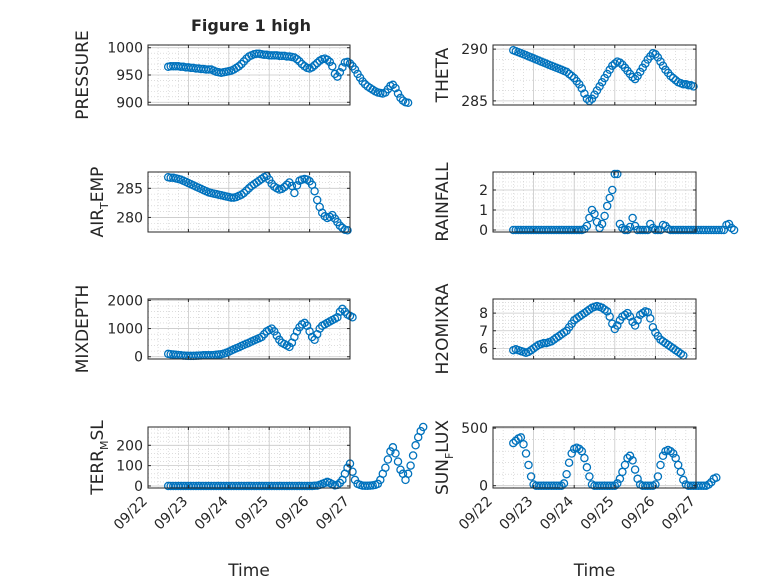 This screenshot has width=778, height=583. I want to click on y-tick-label: 8, so click(483, 314).